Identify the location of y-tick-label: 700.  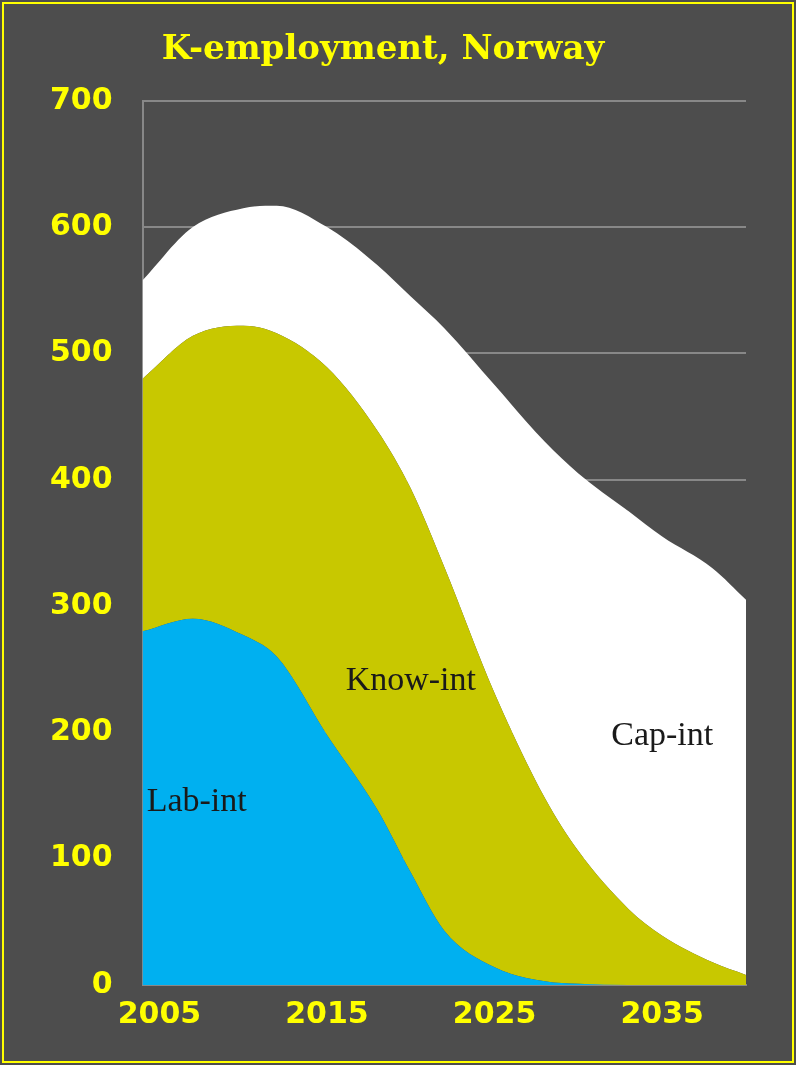
(81, 98).